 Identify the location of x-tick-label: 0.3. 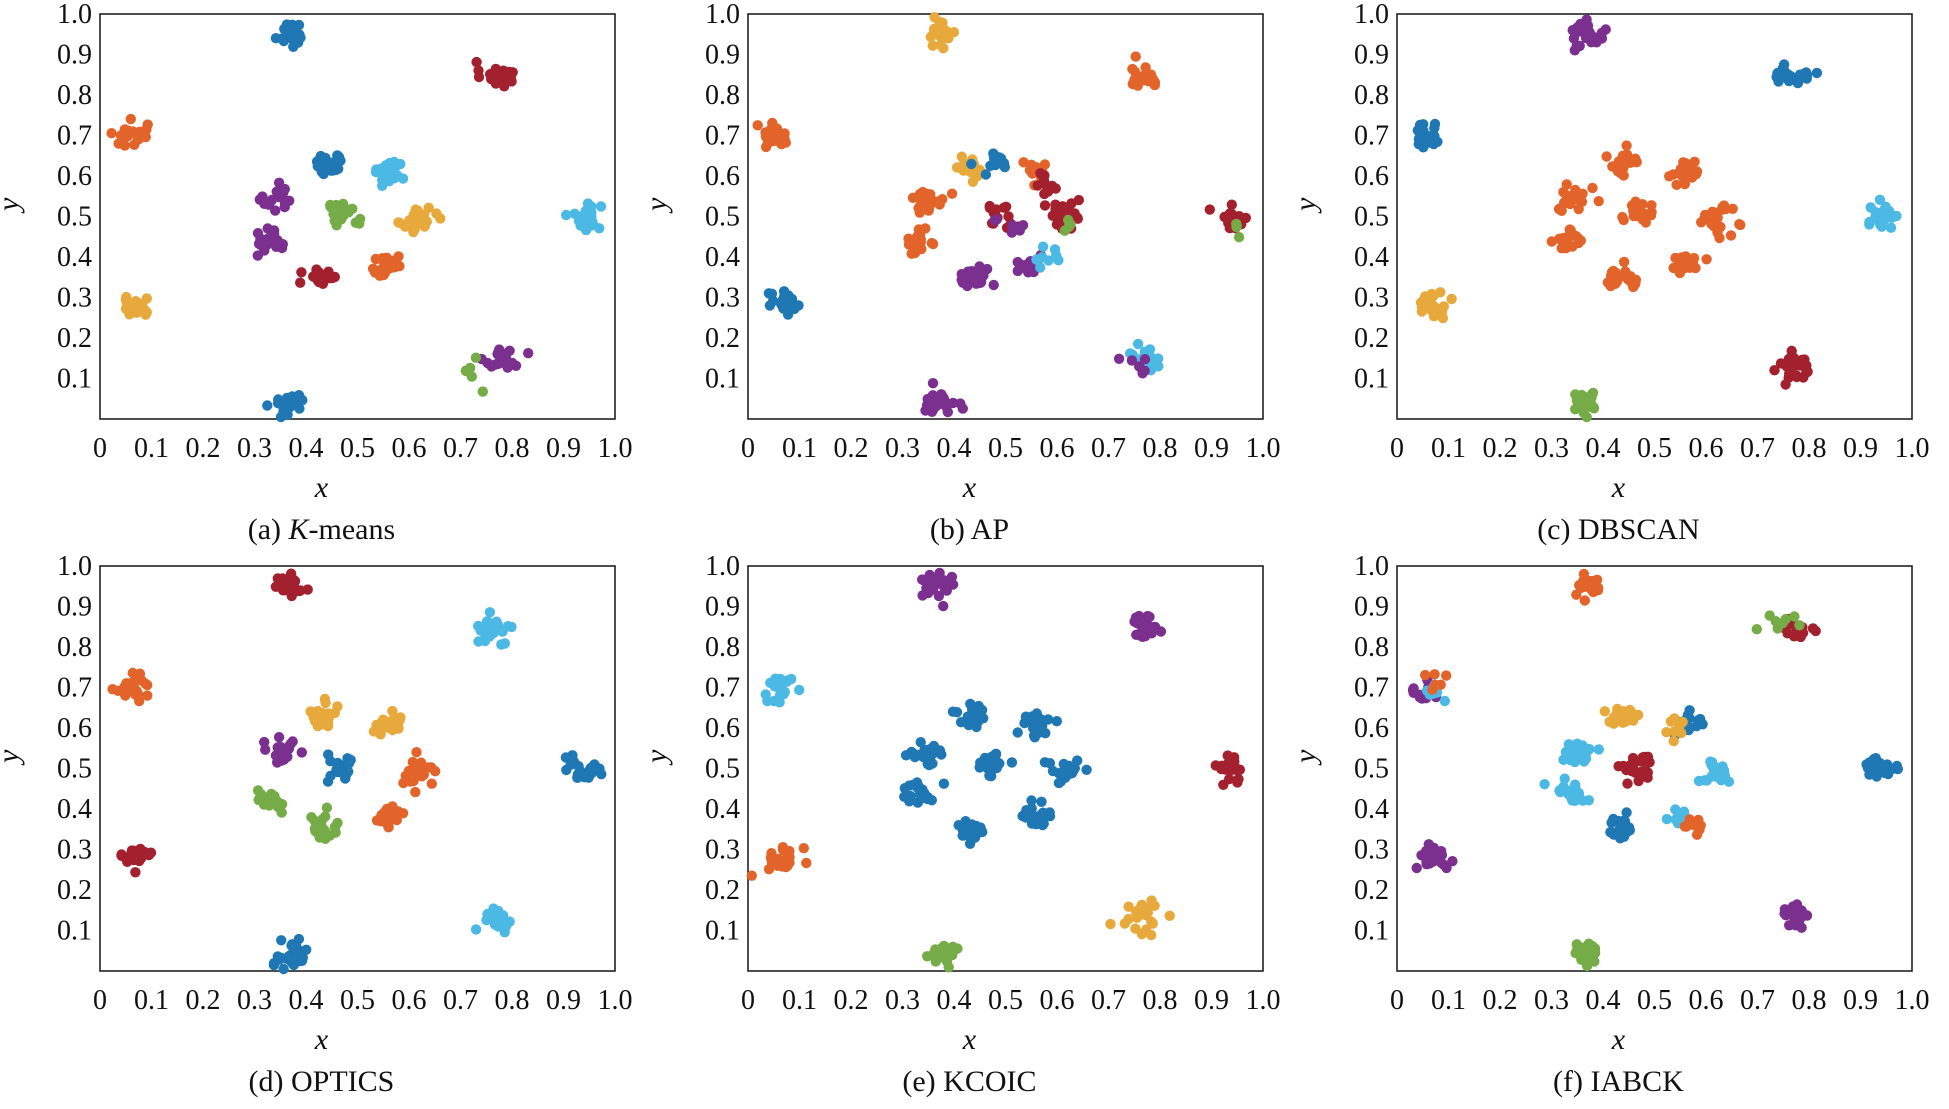
(254, 448).